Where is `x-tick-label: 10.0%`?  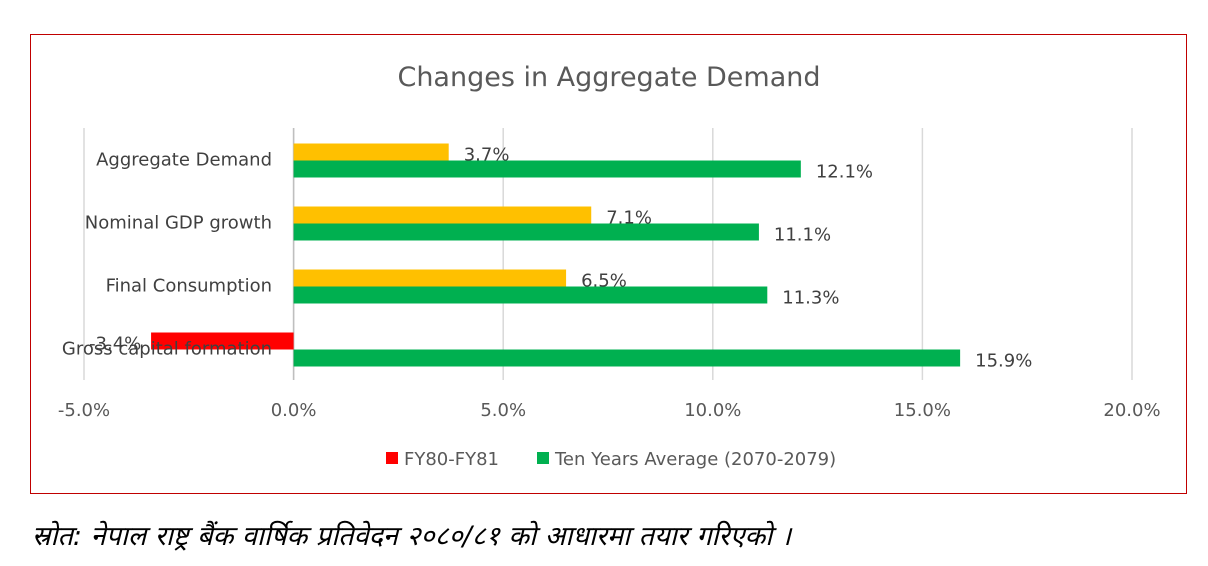
x-tick-label: 10.0% is located at coordinates (712, 410).